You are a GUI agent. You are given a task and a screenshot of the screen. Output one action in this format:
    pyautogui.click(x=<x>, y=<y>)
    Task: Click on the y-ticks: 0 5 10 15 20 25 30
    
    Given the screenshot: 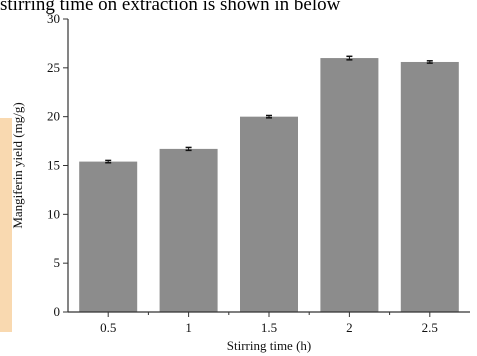 What is the action you would take?
    pyautogui.click(x=57, y=165)
    